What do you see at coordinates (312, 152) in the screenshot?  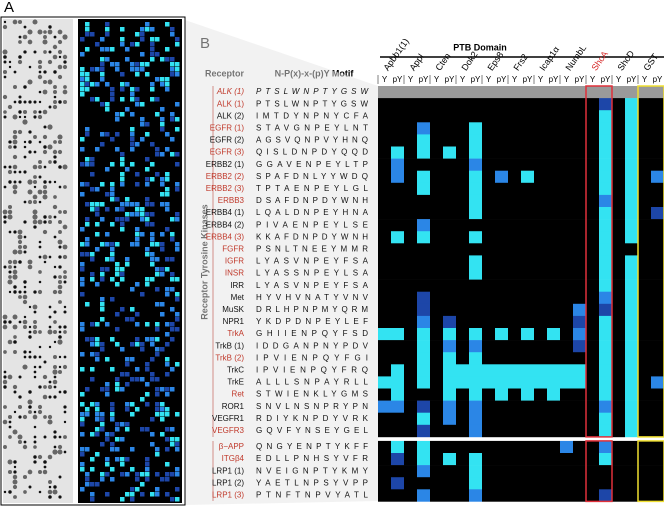 I see `motif: QISLDNPDYQQD` at bounding box center [312, 152].